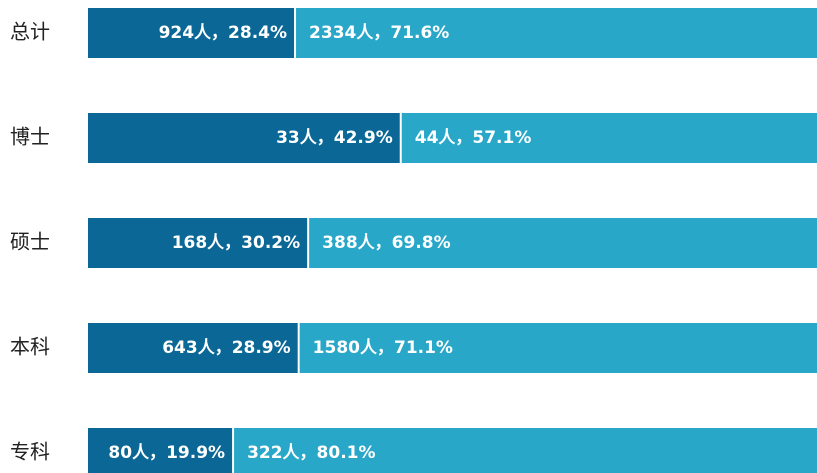 The height and width of the screenshot is (473, 817). I want to click on category-label: 博士, so click(30, 137).